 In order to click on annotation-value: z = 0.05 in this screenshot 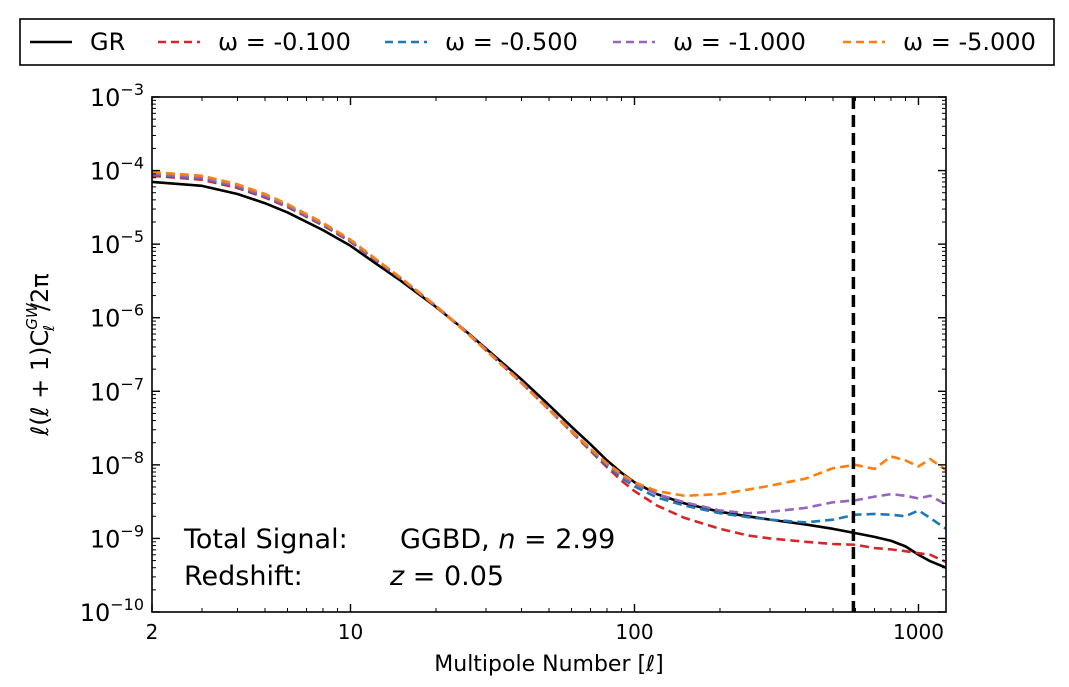, I will do `click(446, 576)`.